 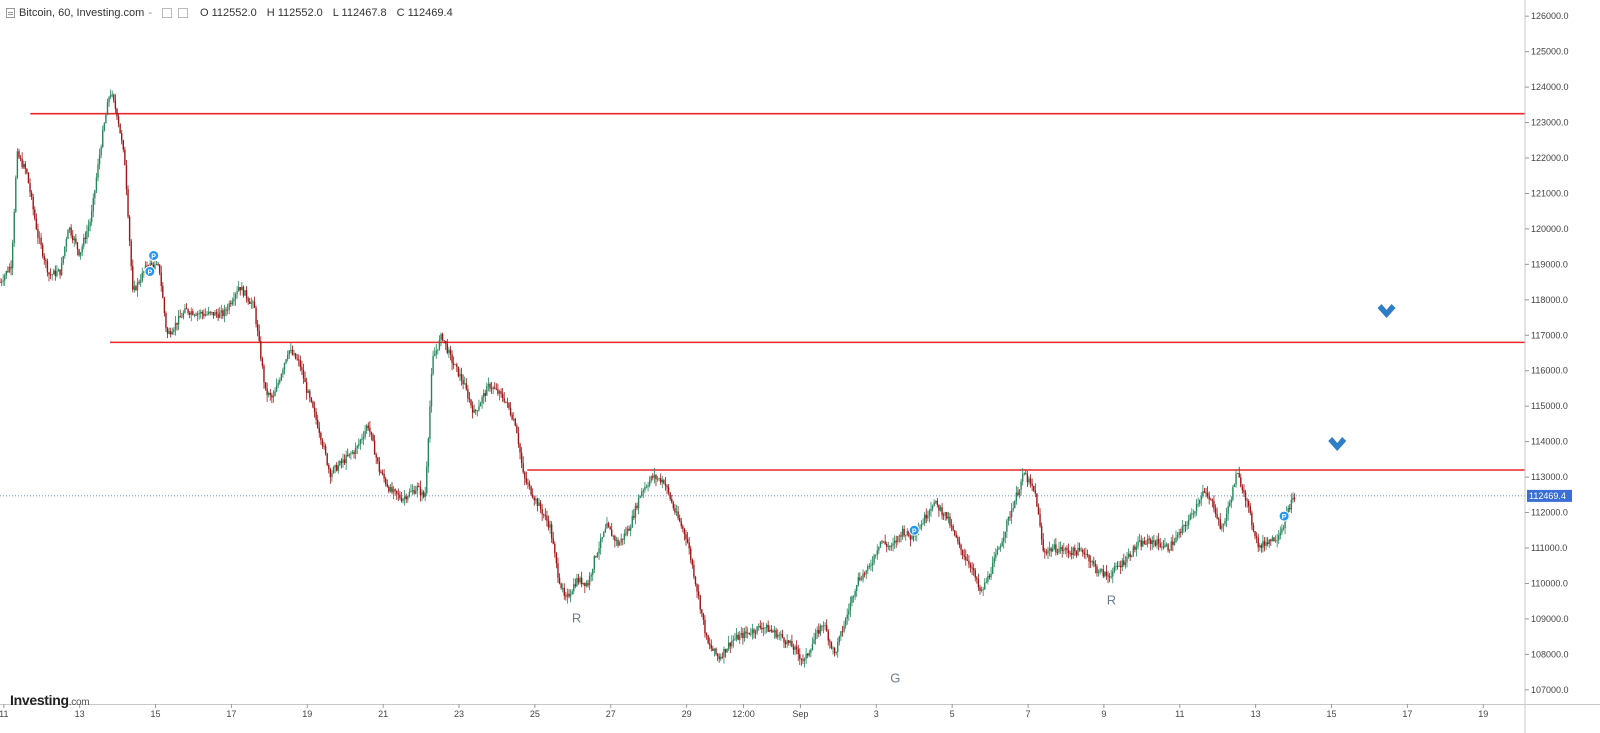 What do you see at coordinates (10, 13) in the screenshot?
I see `menu-icon` at bounding box center [10, 13].